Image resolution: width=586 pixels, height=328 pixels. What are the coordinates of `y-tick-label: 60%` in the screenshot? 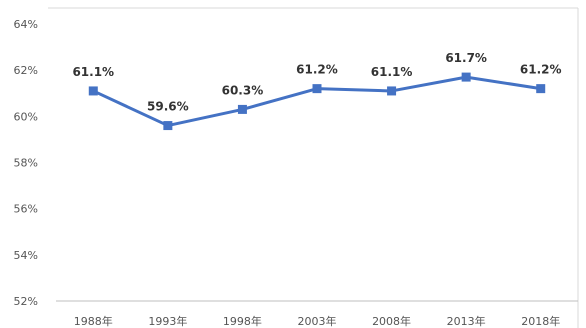 It's located at (26, 116).